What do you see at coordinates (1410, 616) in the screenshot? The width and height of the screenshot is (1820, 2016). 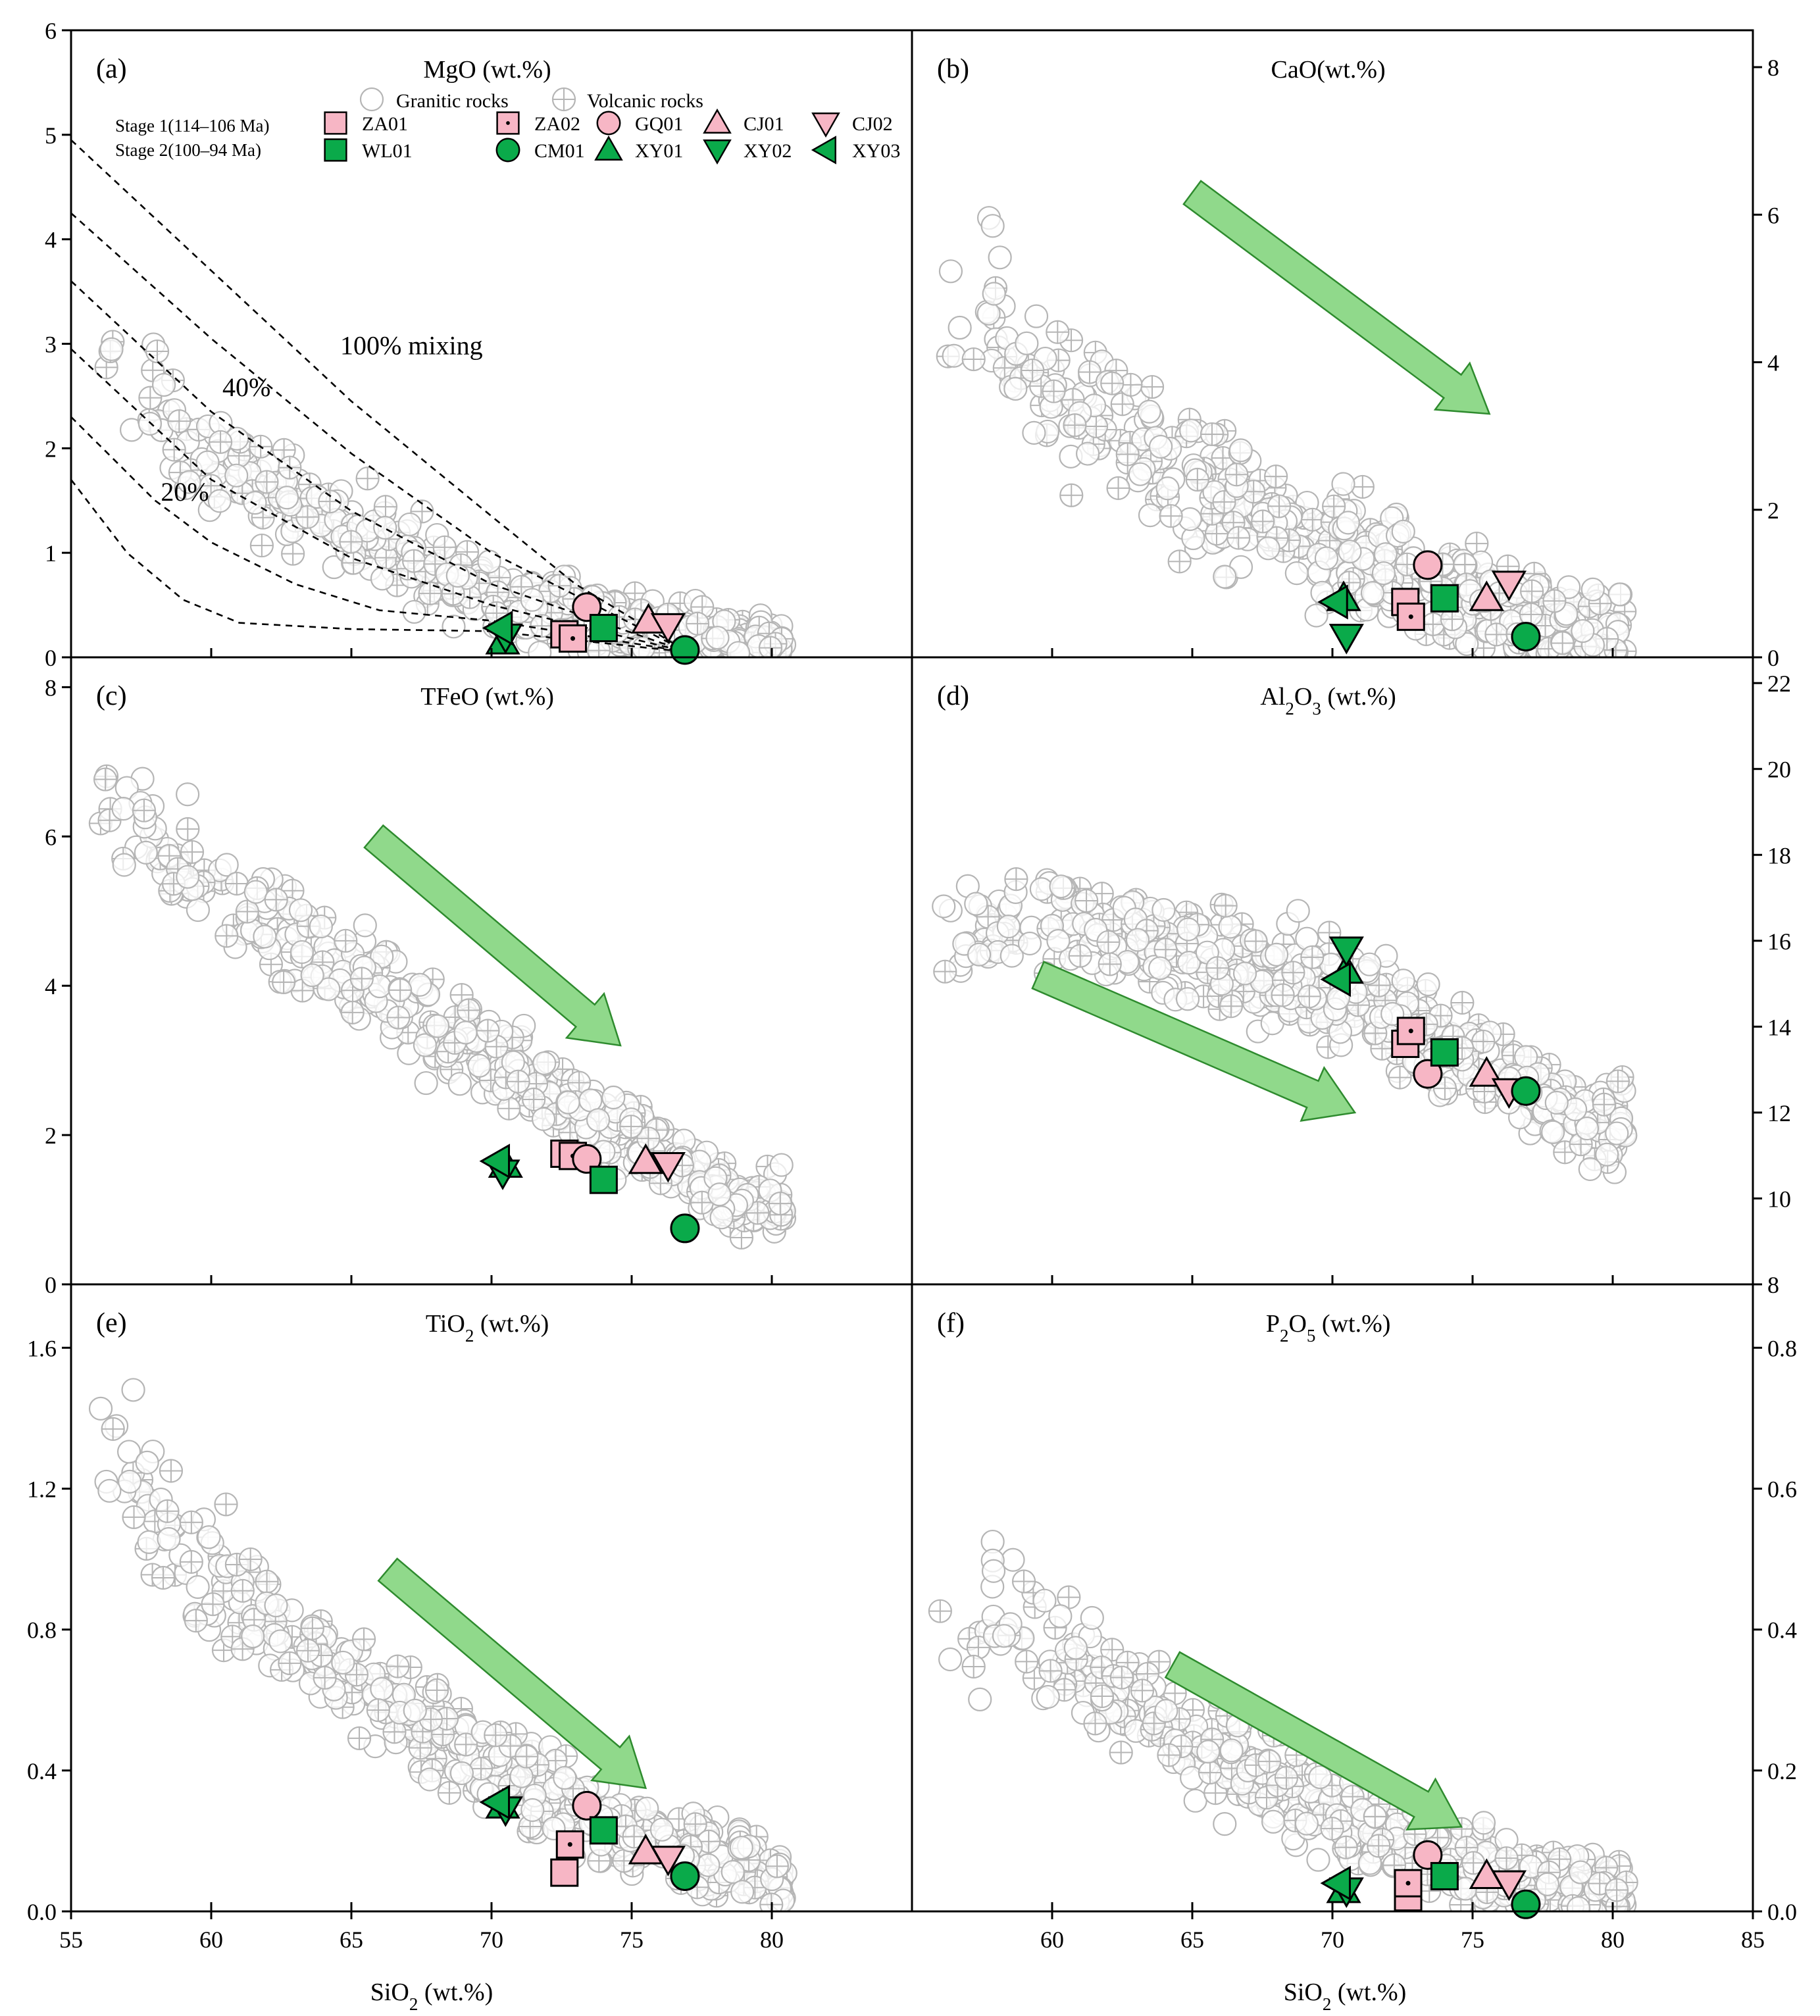 I see `sample-za02` at bounding box center [1410, 616].